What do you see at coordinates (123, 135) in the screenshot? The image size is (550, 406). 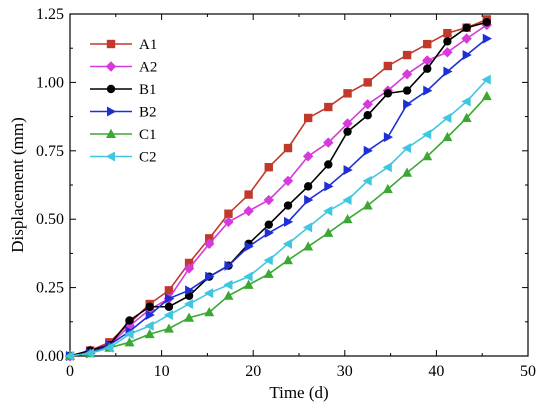 I see `legend-item-c1: C1` at bounding box center [123, 135].